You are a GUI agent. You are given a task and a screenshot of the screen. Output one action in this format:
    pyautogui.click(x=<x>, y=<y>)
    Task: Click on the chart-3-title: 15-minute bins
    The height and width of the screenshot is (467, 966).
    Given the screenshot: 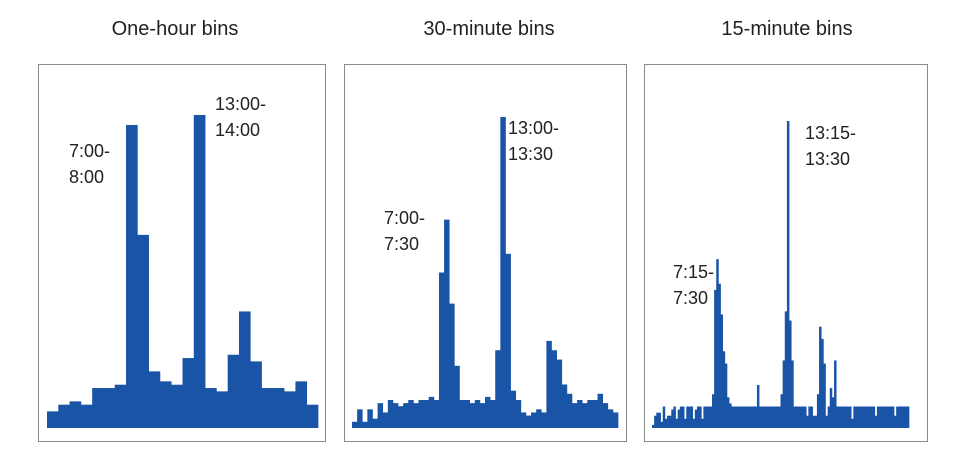 What is the action you would take?
    pyautogui.click(x=787, y=29)
    